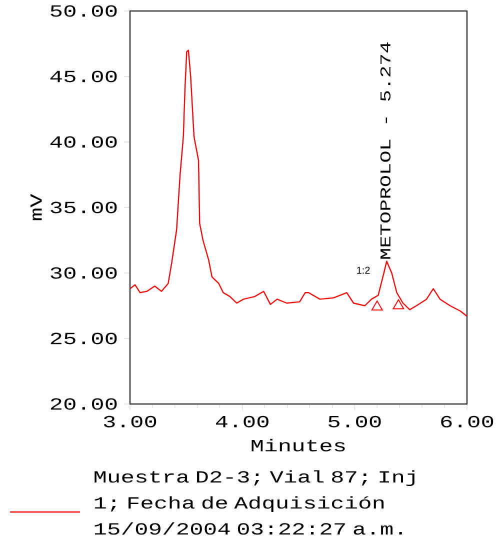 The width and height of the screenshot is (498, 546). What do you see at coordinates (354, 422) in the screenshot?
I see `x-tick-label: 5.00` at bounding box center [354, 422].